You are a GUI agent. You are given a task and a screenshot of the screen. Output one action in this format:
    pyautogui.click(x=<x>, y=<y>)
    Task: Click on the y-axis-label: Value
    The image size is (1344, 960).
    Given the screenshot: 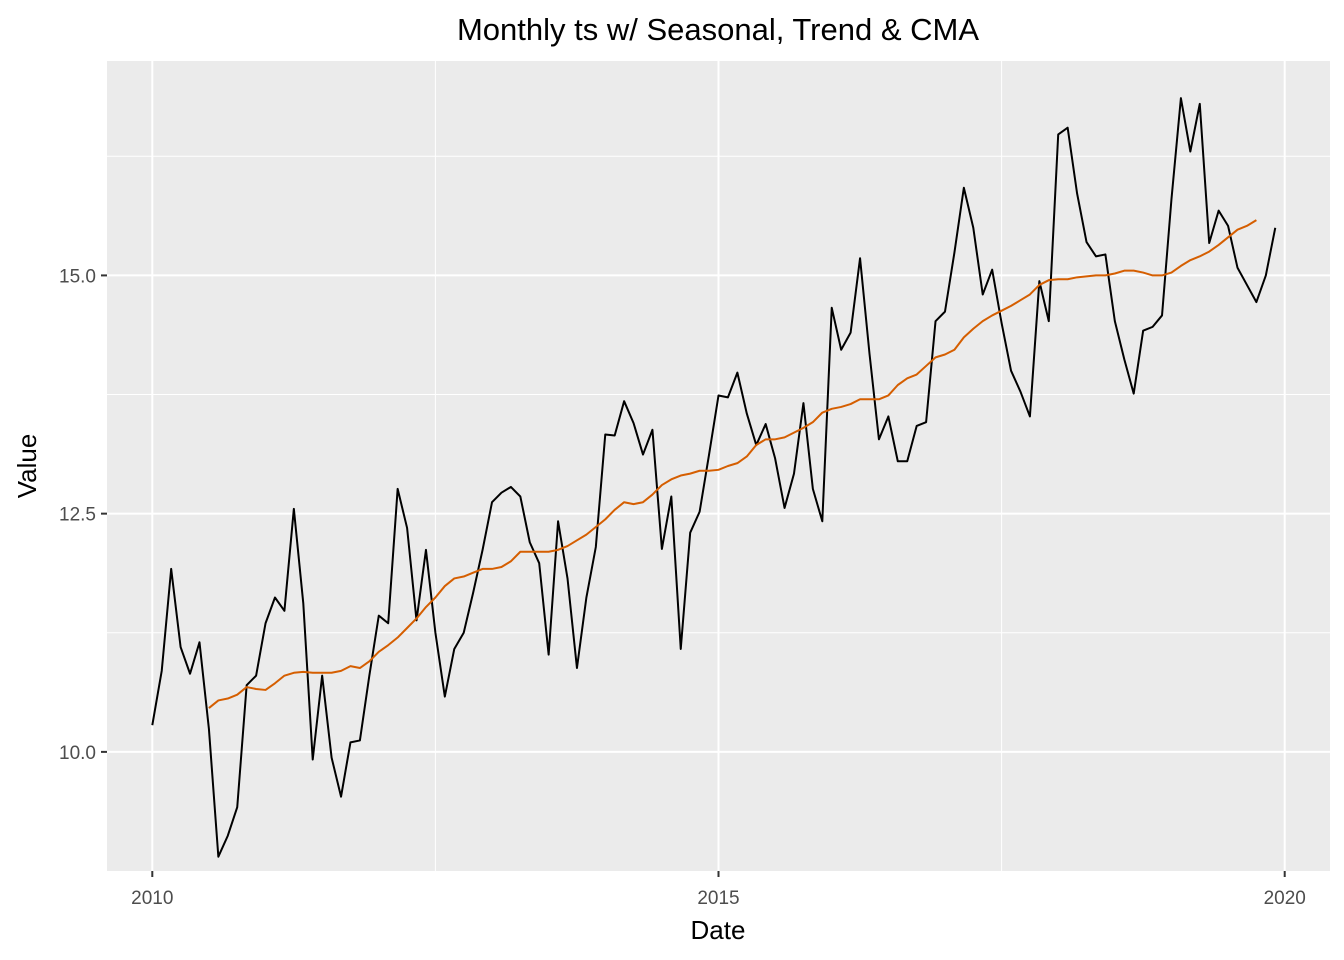 What is the action you would take?
    pyautogui.click(x=27, y=466)
    